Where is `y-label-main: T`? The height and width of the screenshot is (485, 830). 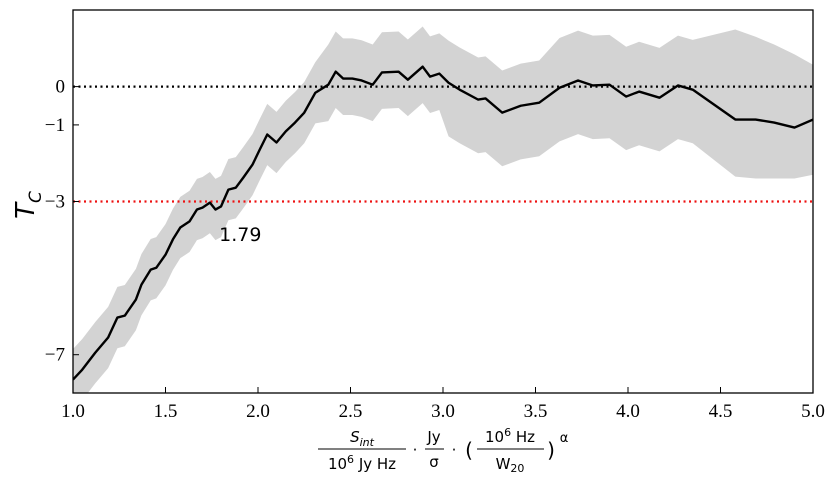
y-label-main: T is located at coordinates (26, 210).